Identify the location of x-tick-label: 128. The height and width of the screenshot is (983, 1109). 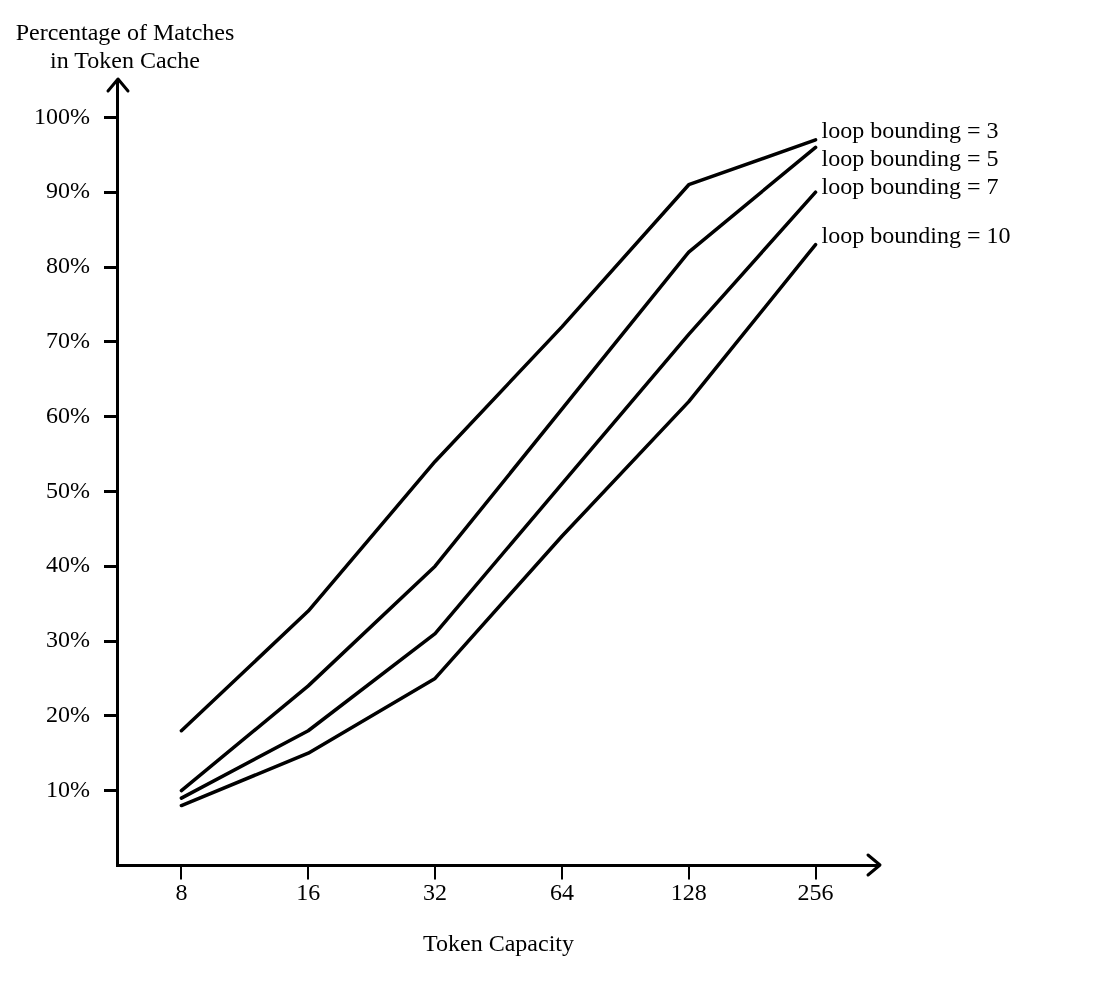
(688, 892).